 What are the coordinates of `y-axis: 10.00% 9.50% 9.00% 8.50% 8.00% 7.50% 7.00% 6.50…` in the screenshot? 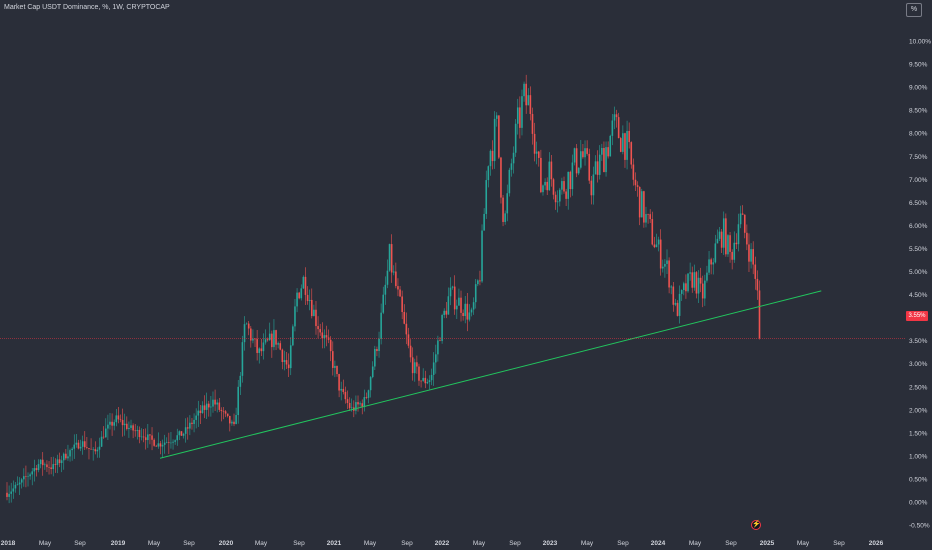 It's located at (920, 284).